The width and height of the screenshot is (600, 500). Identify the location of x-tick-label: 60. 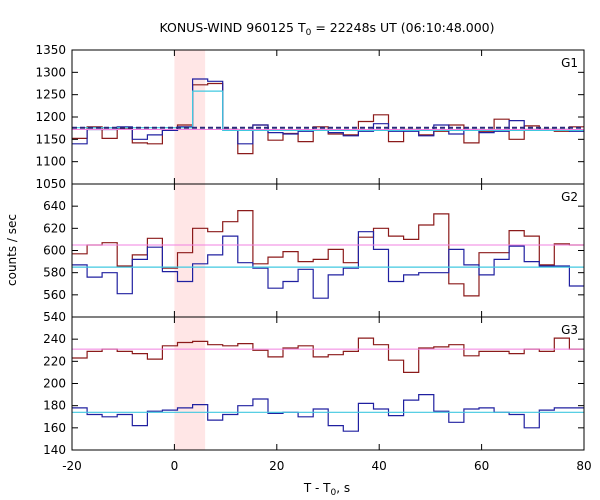
(481, 466).